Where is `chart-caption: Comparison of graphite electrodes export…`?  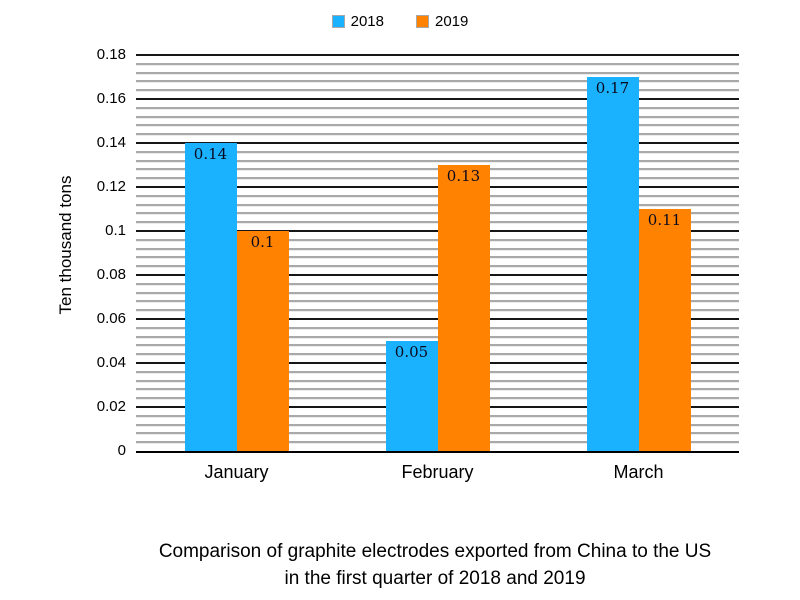
chart-caption: Comparison of graphite electrodes export… is located at coordinates (435, 565).